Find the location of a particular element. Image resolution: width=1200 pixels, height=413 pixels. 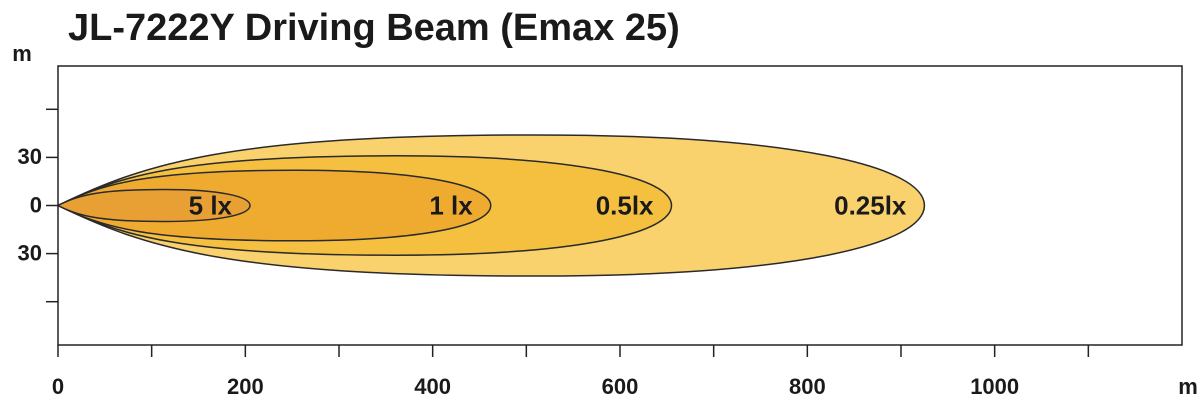

contour-label: 0.5lx is located at coordinates (625, 205).